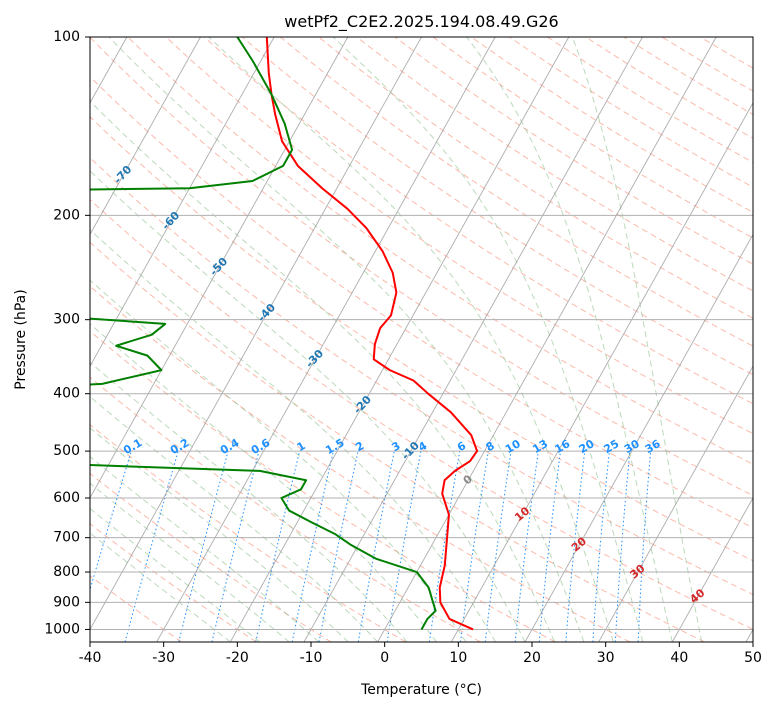  Describe the element at coordinates (458, 658) in the screenshot. I see `x-tick-label: 10` at that location.